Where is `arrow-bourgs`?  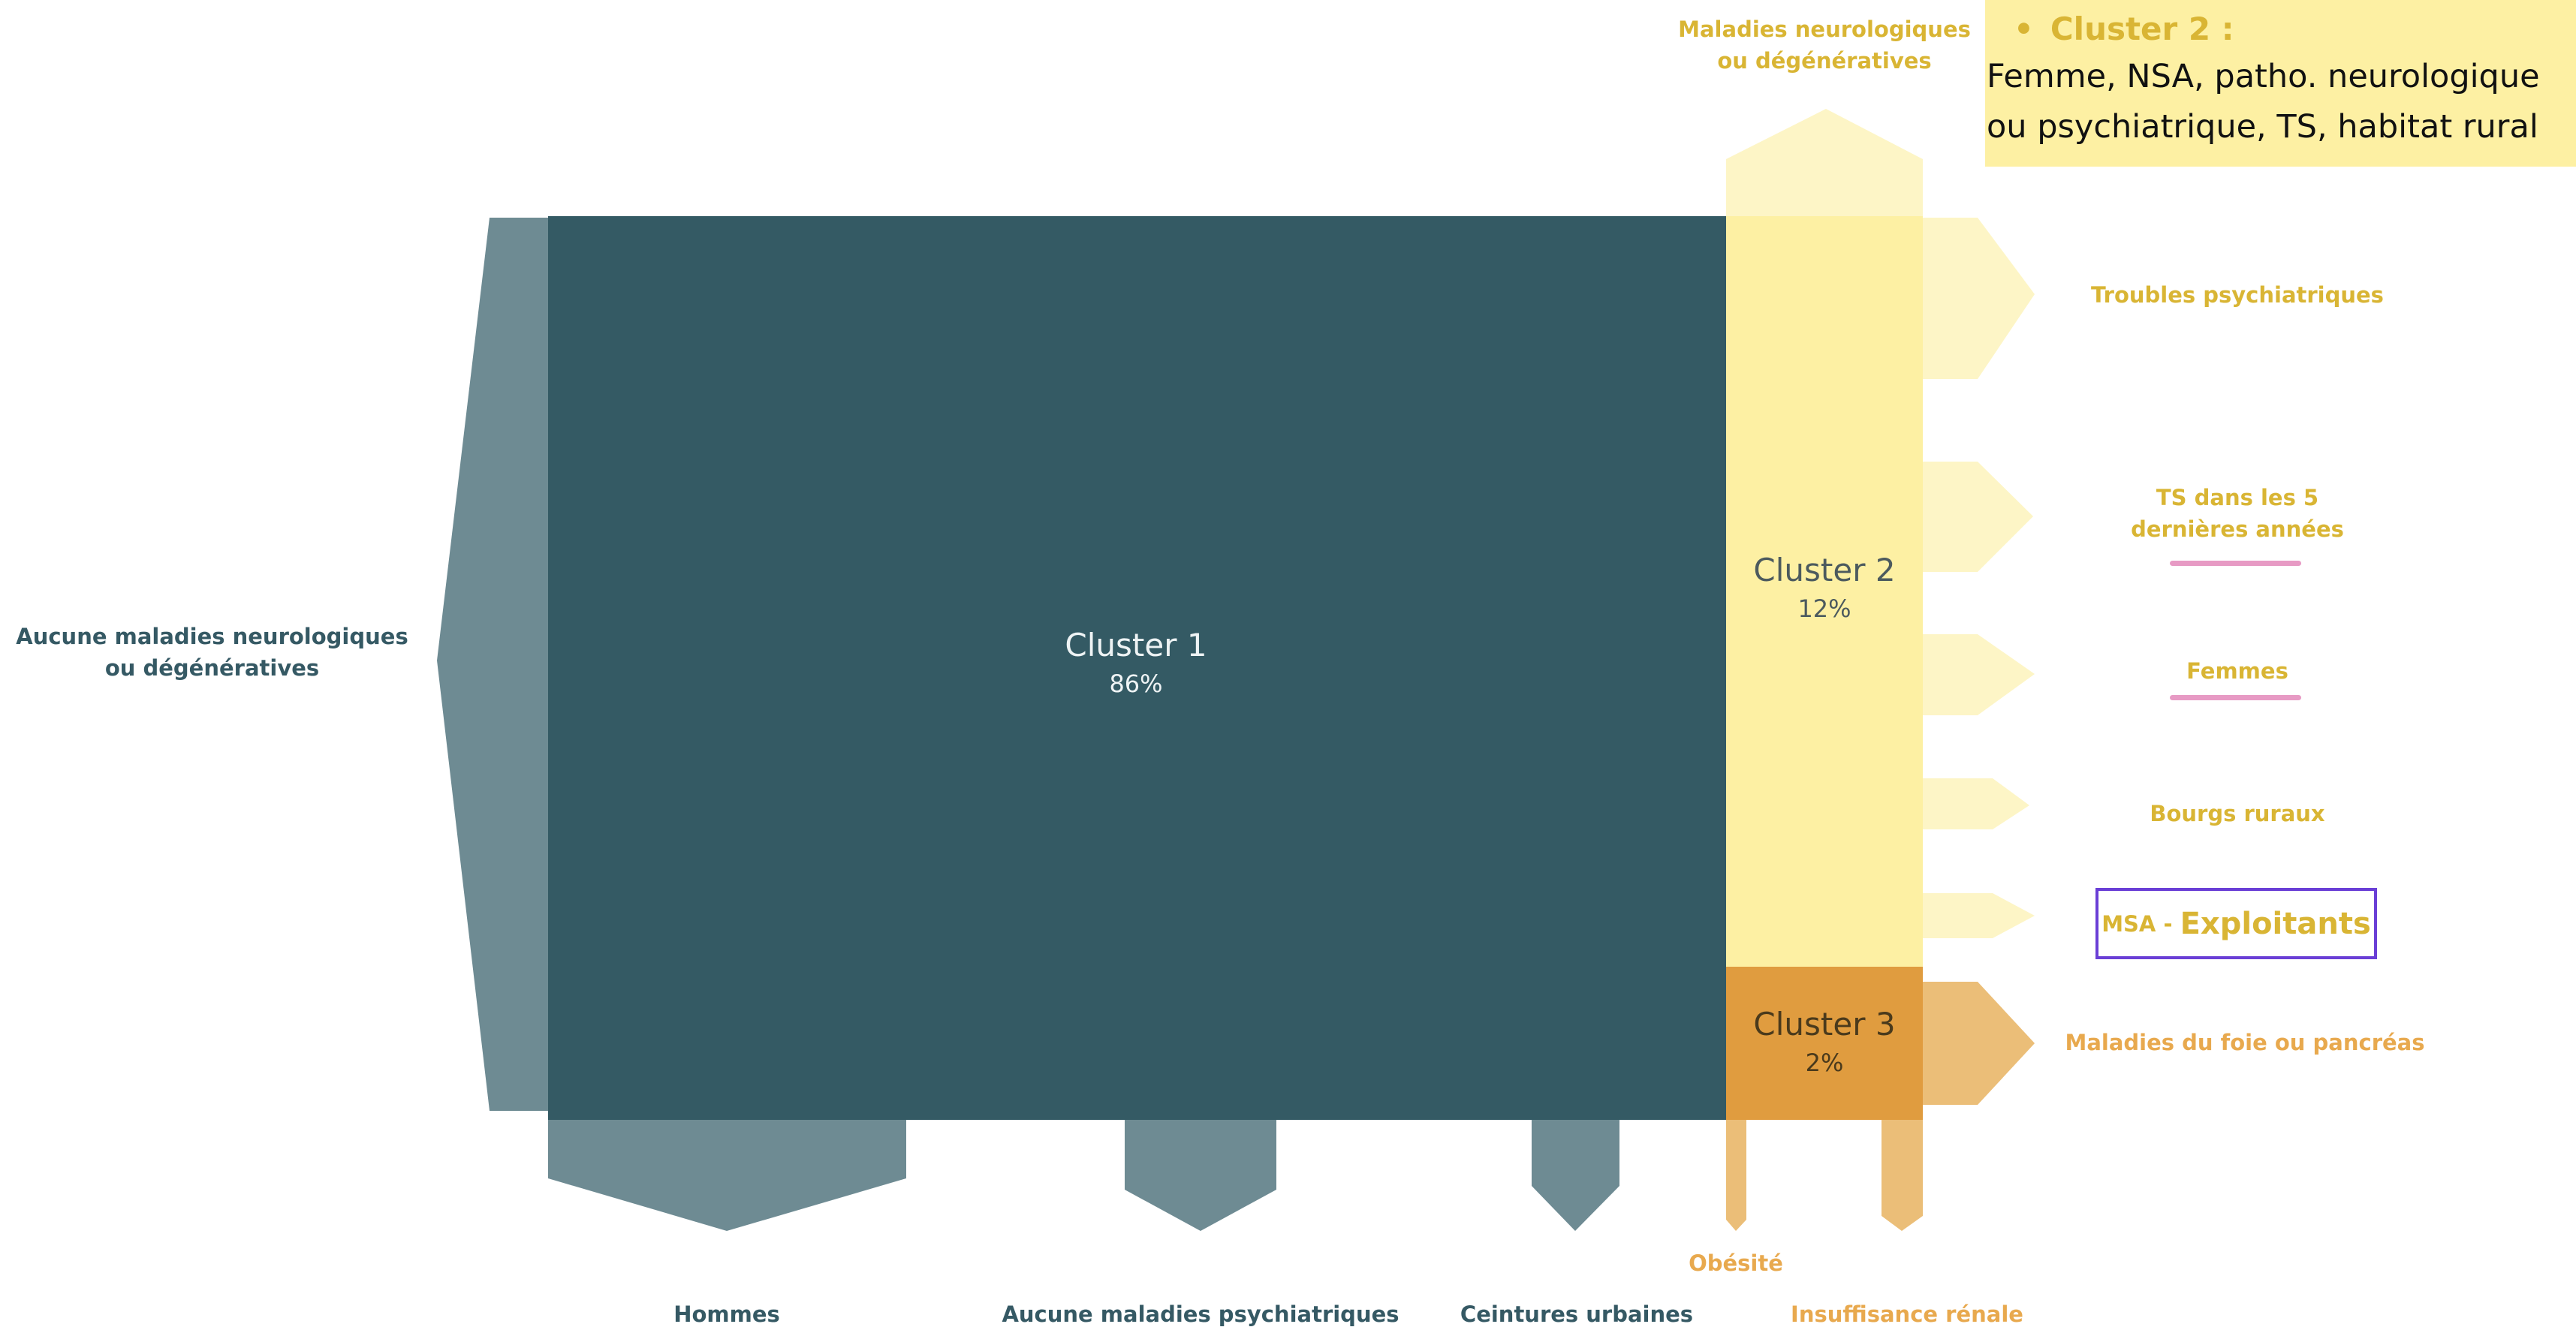
arrow-bourgs is located at coordinates (1976, 804).